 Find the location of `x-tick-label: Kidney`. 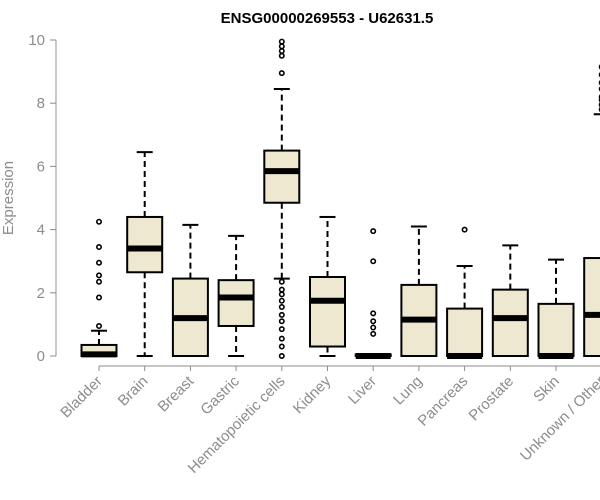

x-tick-label: Kidney is located at coordinates (312, 394).